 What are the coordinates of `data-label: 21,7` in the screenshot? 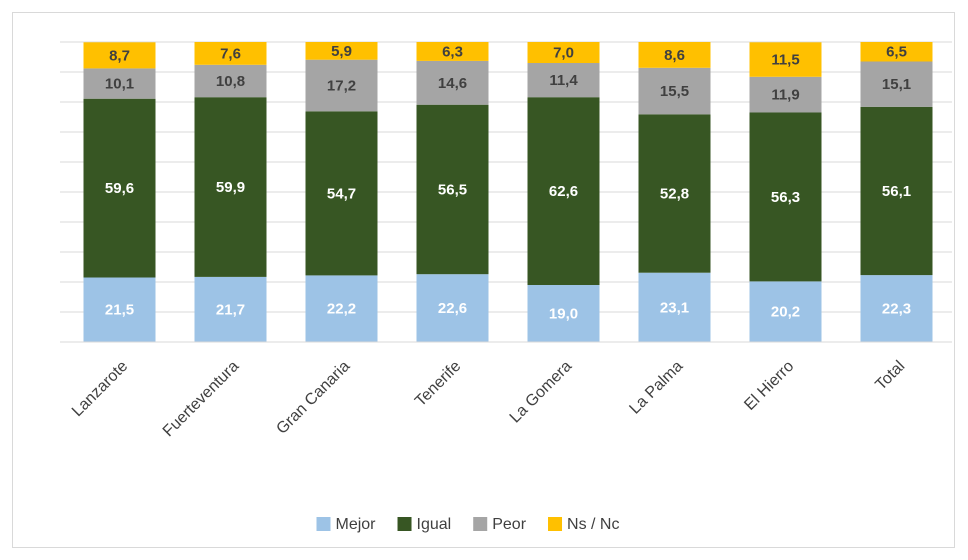 It's located at (230, 309).